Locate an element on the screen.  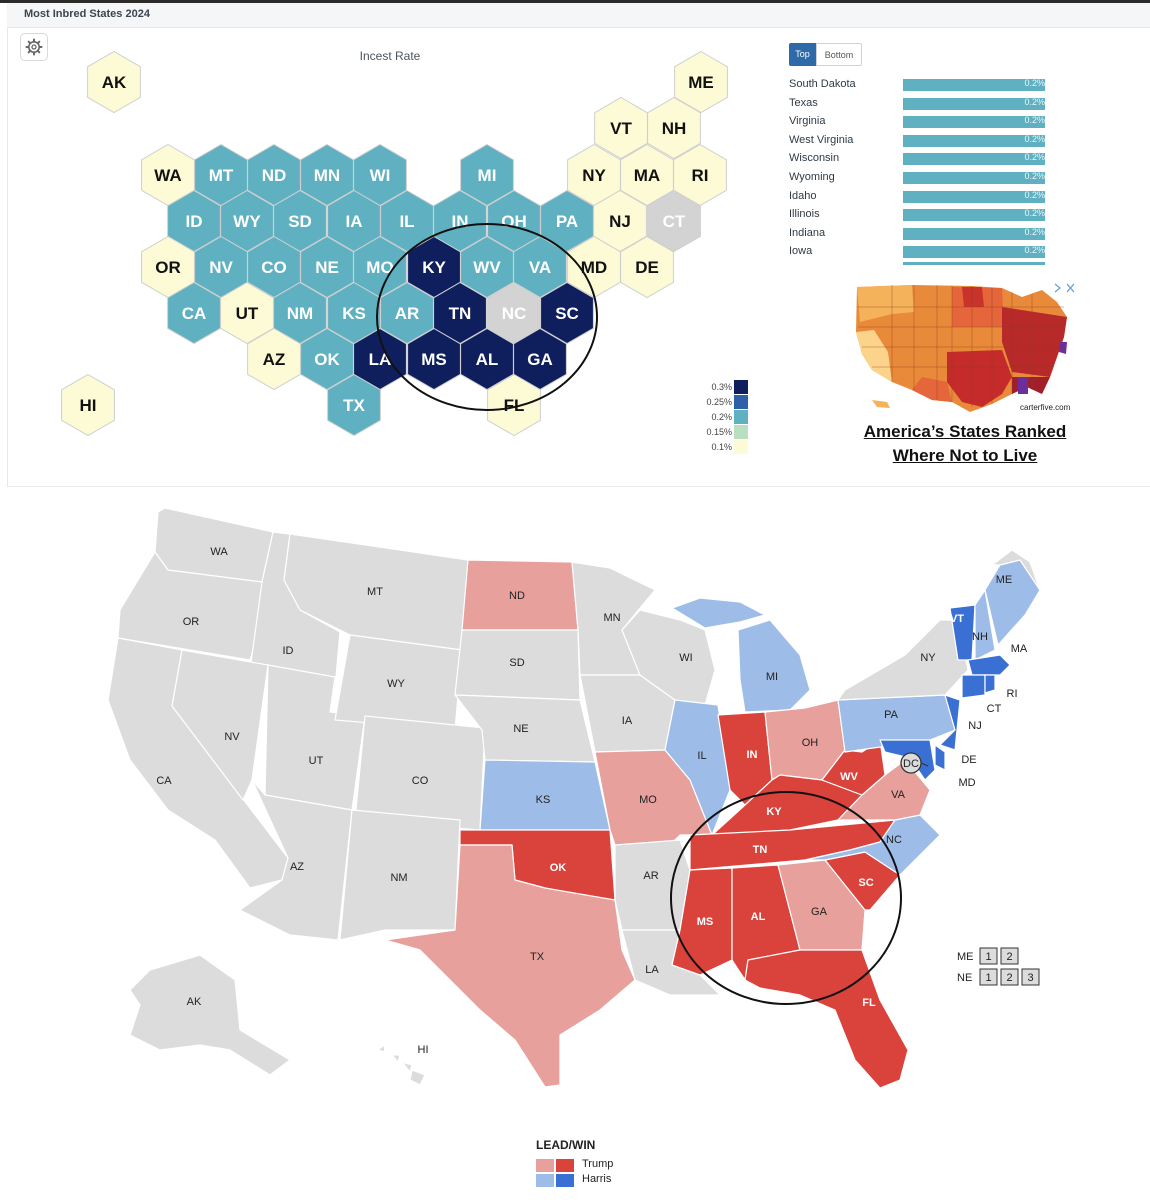
hex-CT is located at coordinates (674, 221).